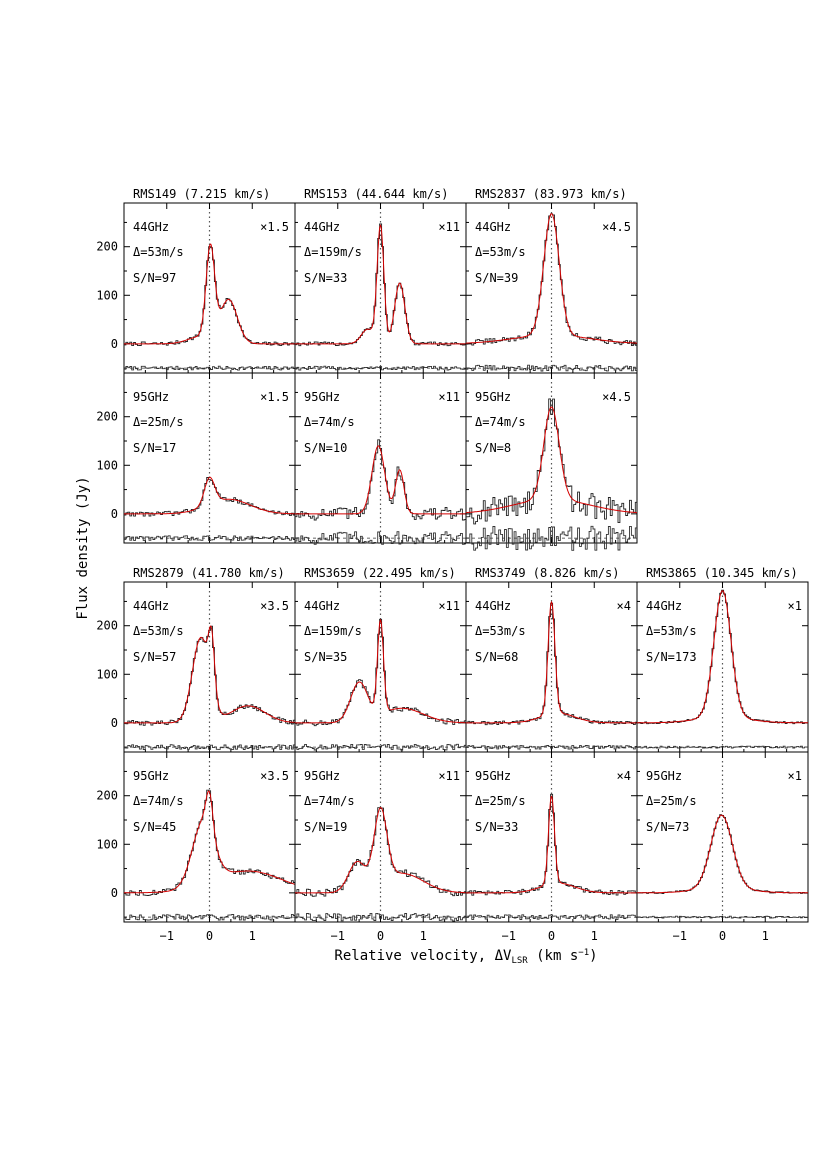  I want to click on snr-label: S/N=173, so click(671, 657).